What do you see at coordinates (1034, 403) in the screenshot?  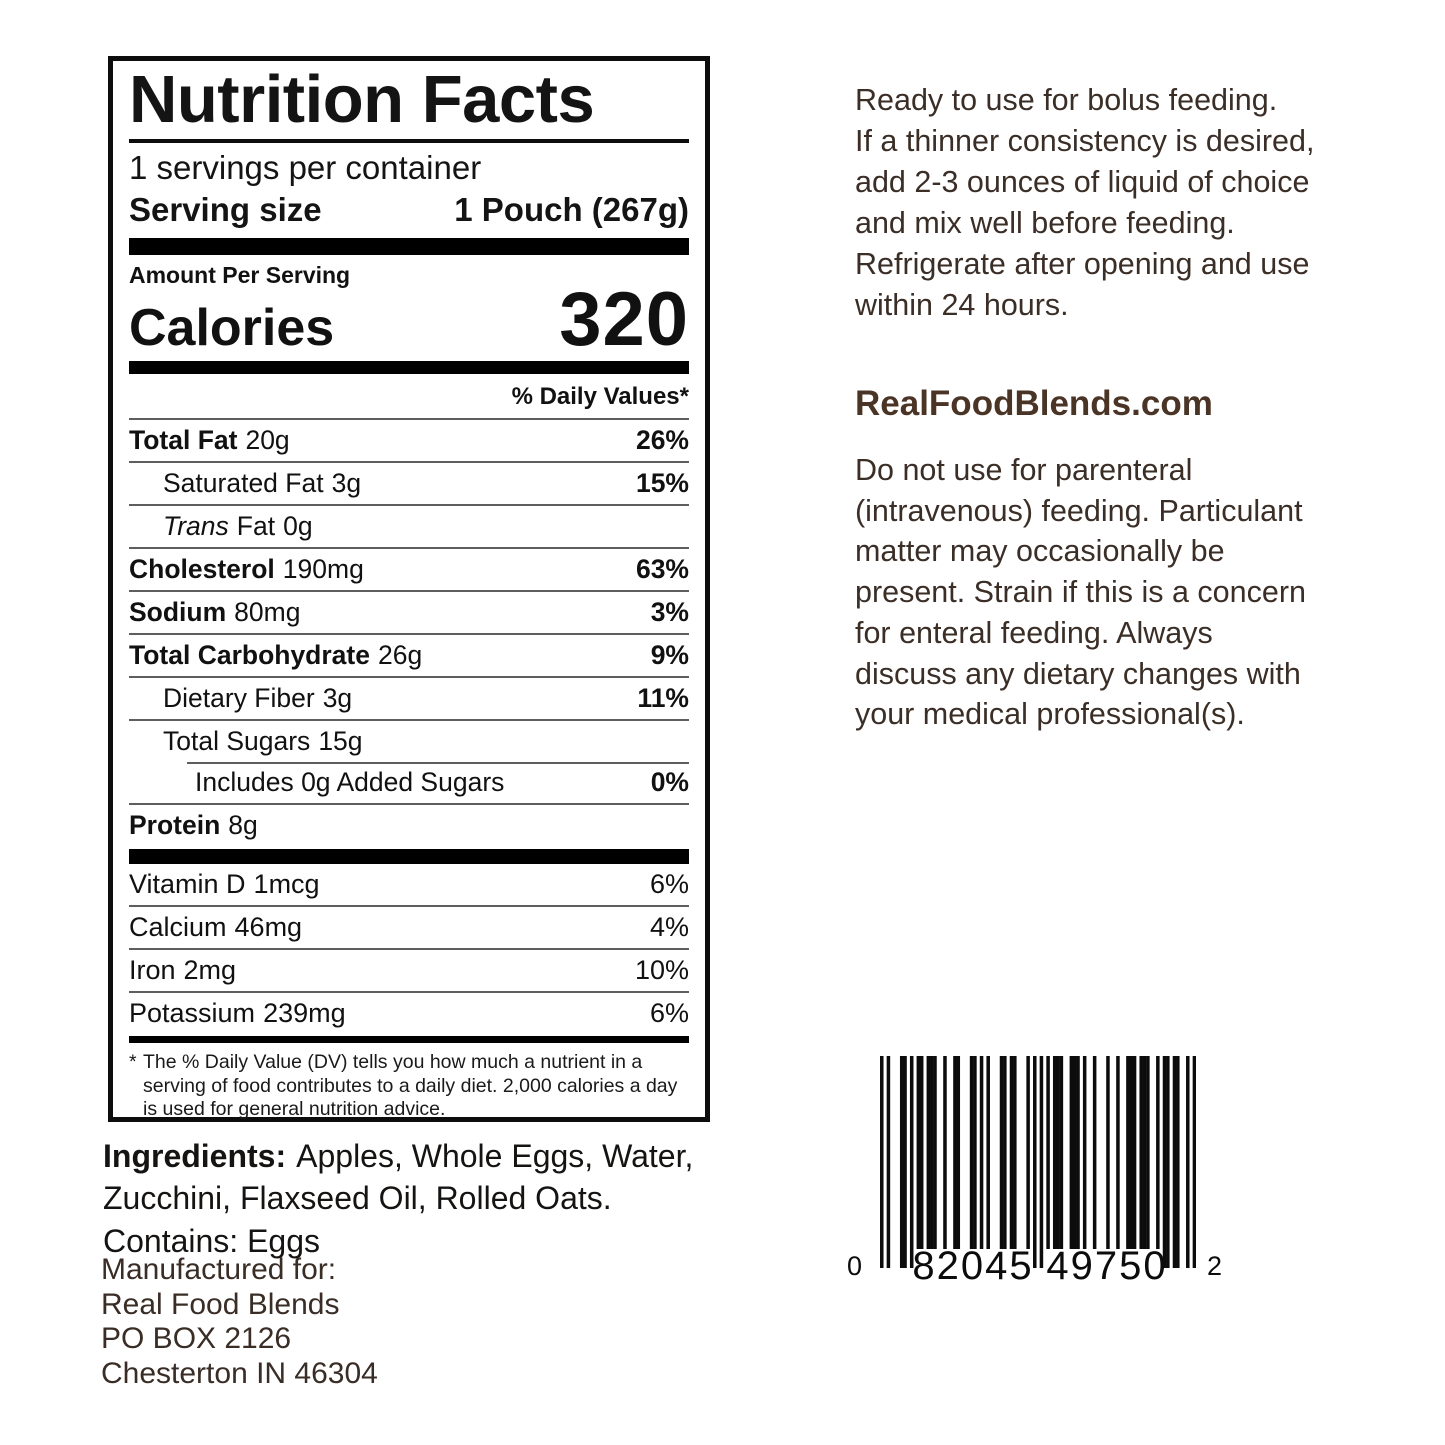 I see `website-url: RealFoodBlends.com` at bounding box center [1034, 403].